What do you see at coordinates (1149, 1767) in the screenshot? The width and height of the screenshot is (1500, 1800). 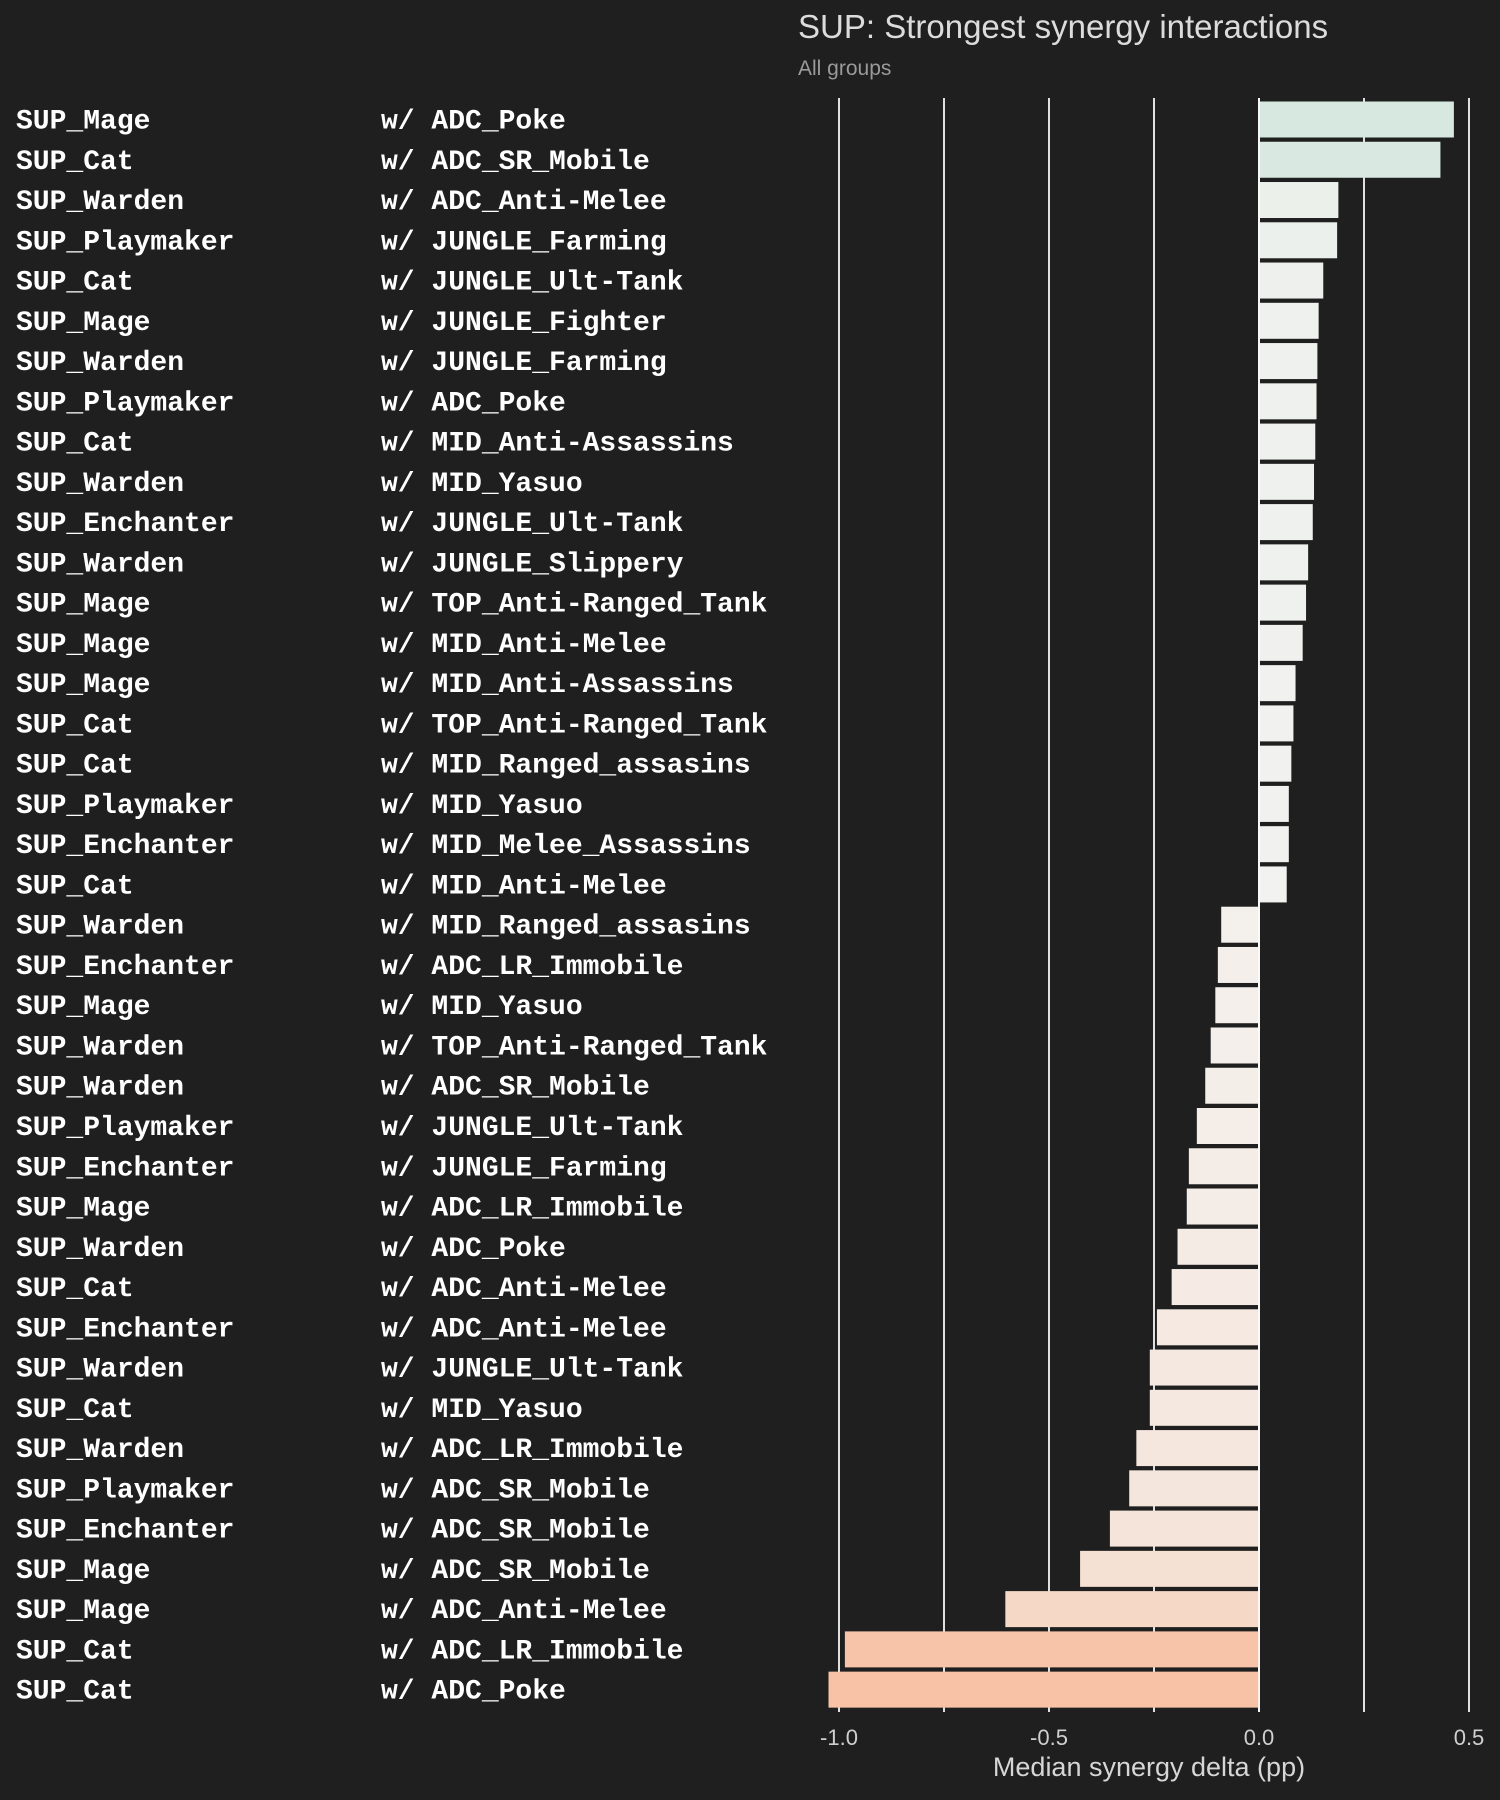 I see `x-axis-label-text: Median synergy delta (pp)` at bounding box center [1149, 1767].